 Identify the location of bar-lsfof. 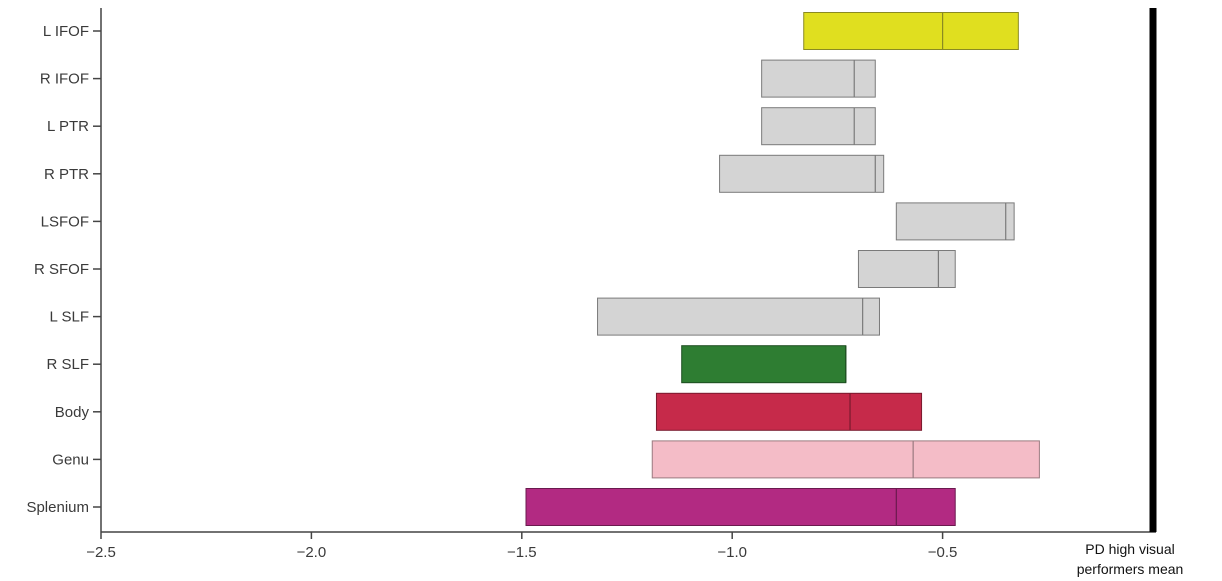
(955, 221).